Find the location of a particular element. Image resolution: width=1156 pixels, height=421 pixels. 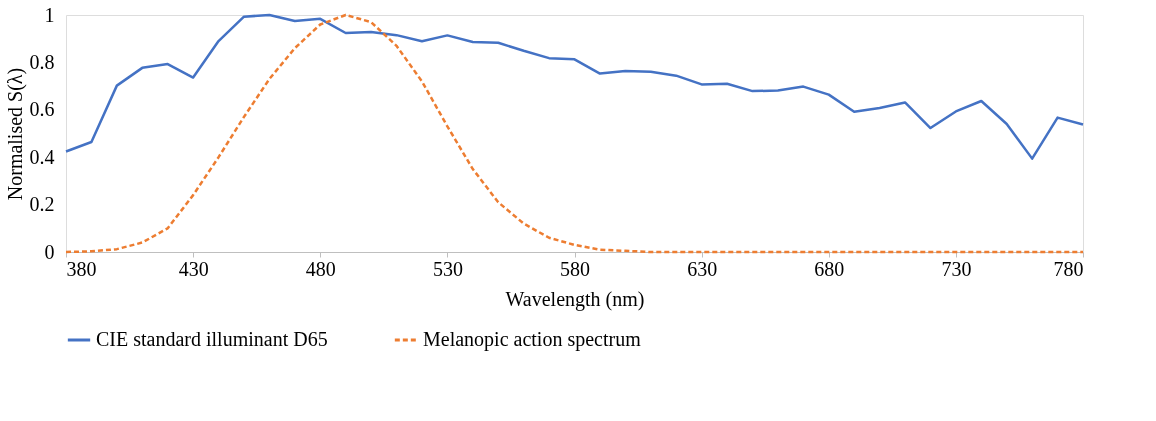

y-tick-label: 0 is located at coordinates (49, 251).